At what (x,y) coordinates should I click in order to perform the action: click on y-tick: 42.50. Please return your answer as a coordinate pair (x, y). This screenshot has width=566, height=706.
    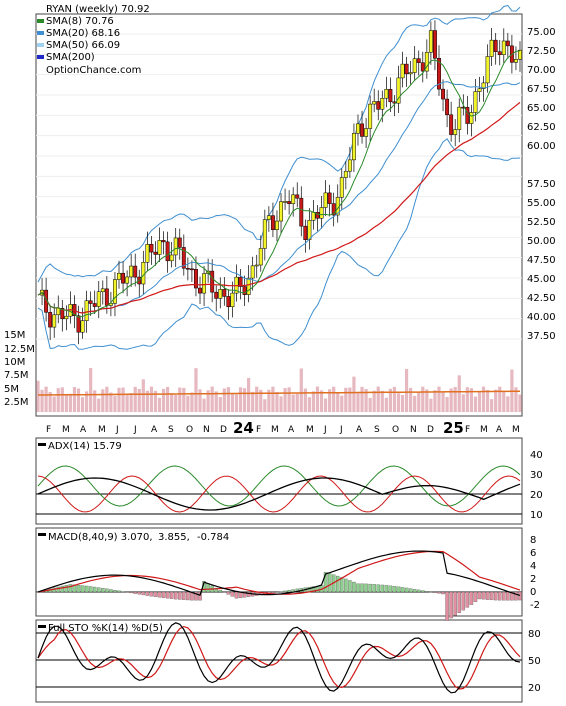
    Looking at the image, I should click on (541, 298).